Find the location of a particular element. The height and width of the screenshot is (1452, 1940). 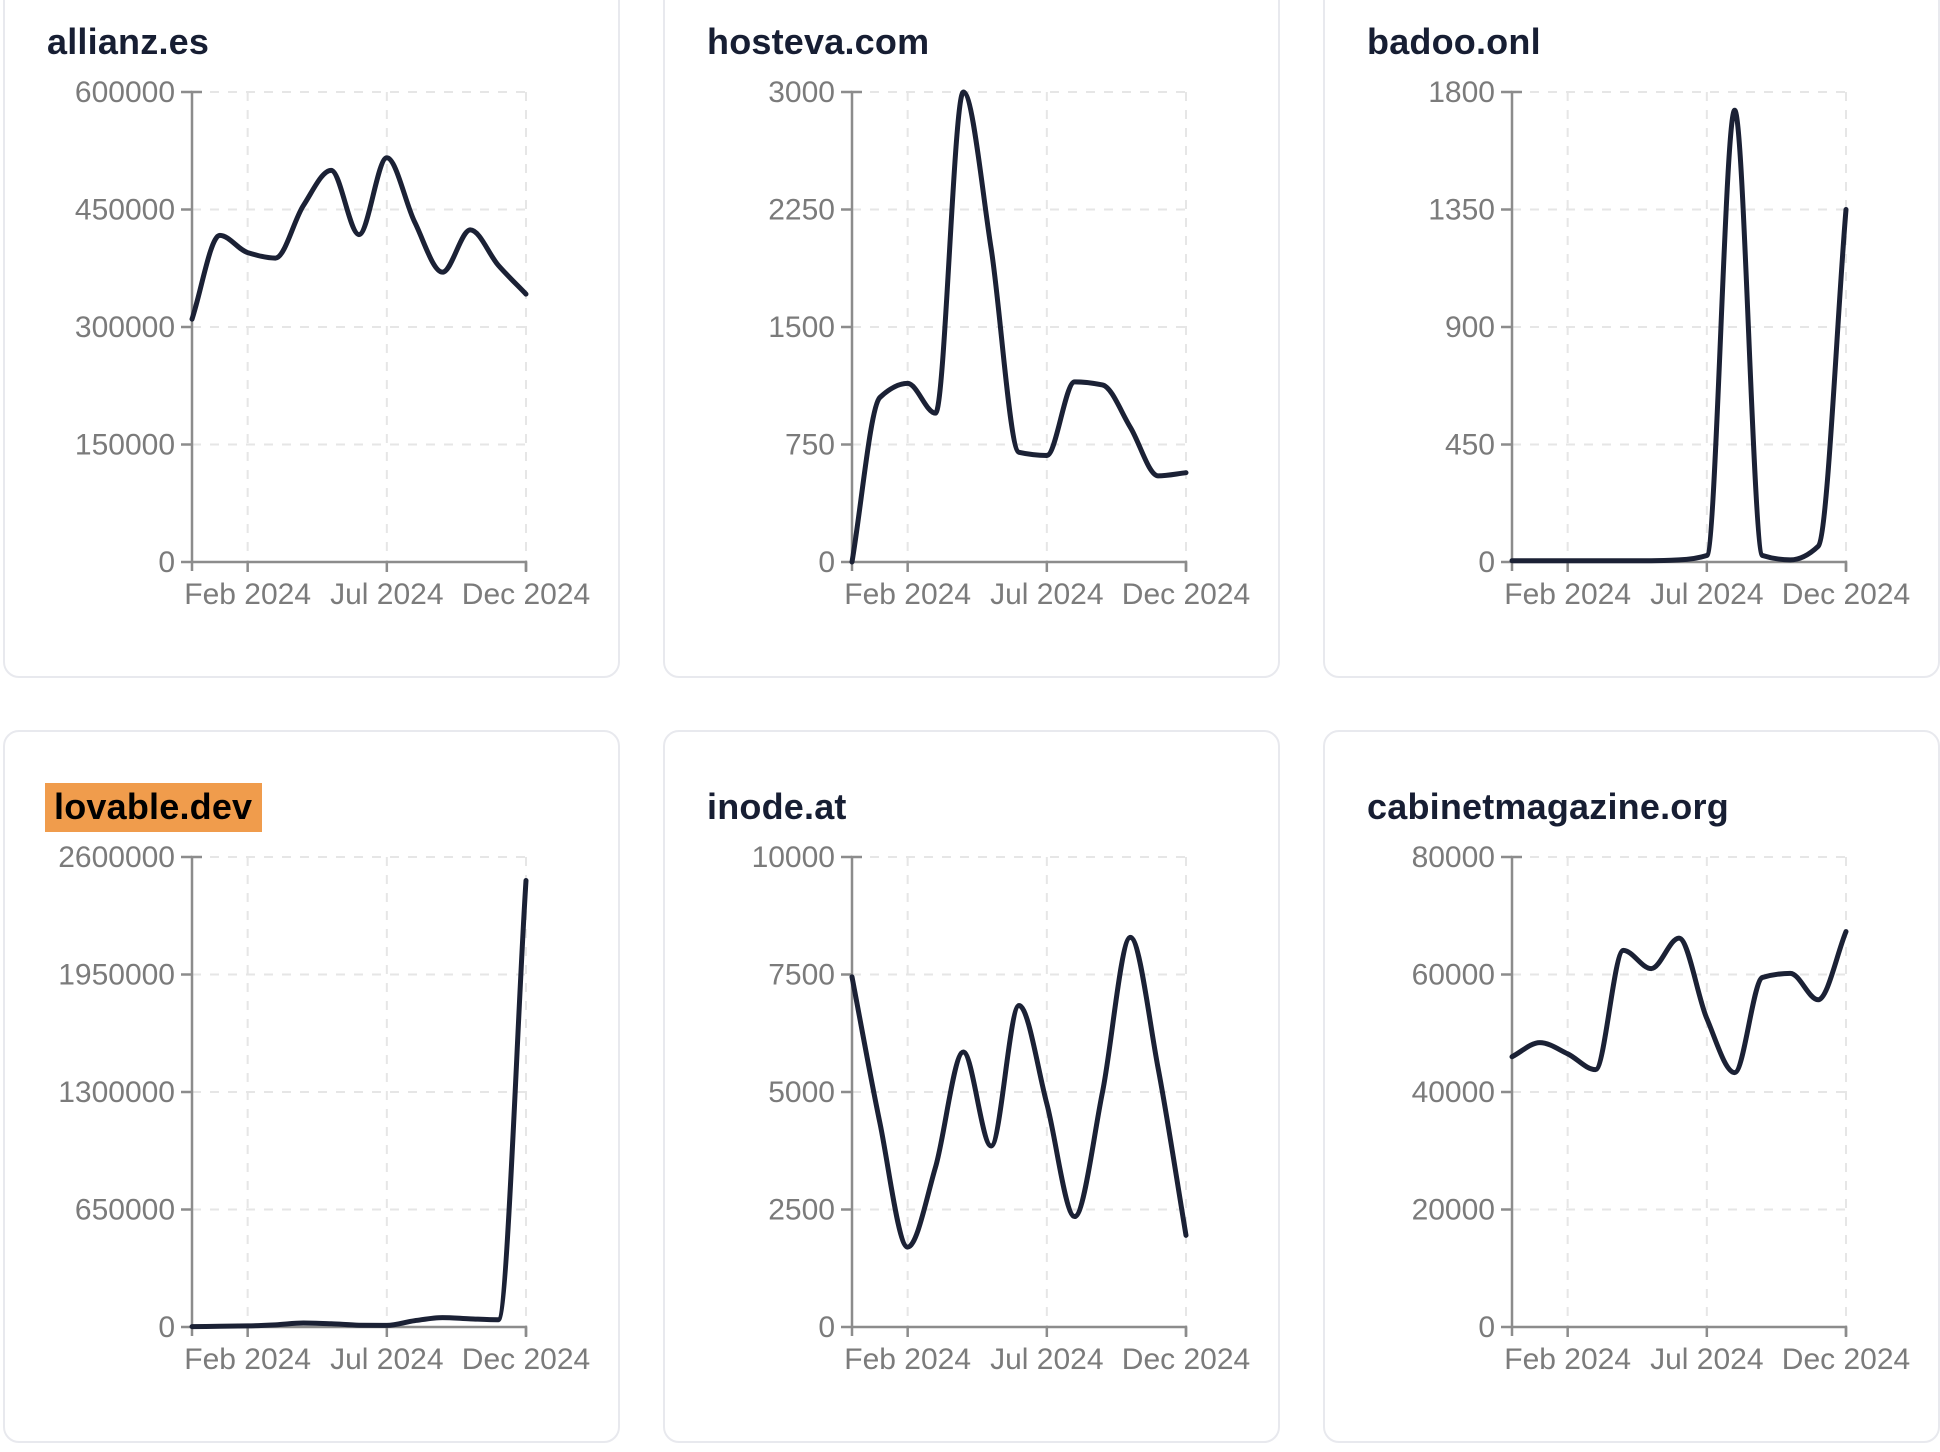

y-tick-label: 80000 is located at coordinates (1453, 857).